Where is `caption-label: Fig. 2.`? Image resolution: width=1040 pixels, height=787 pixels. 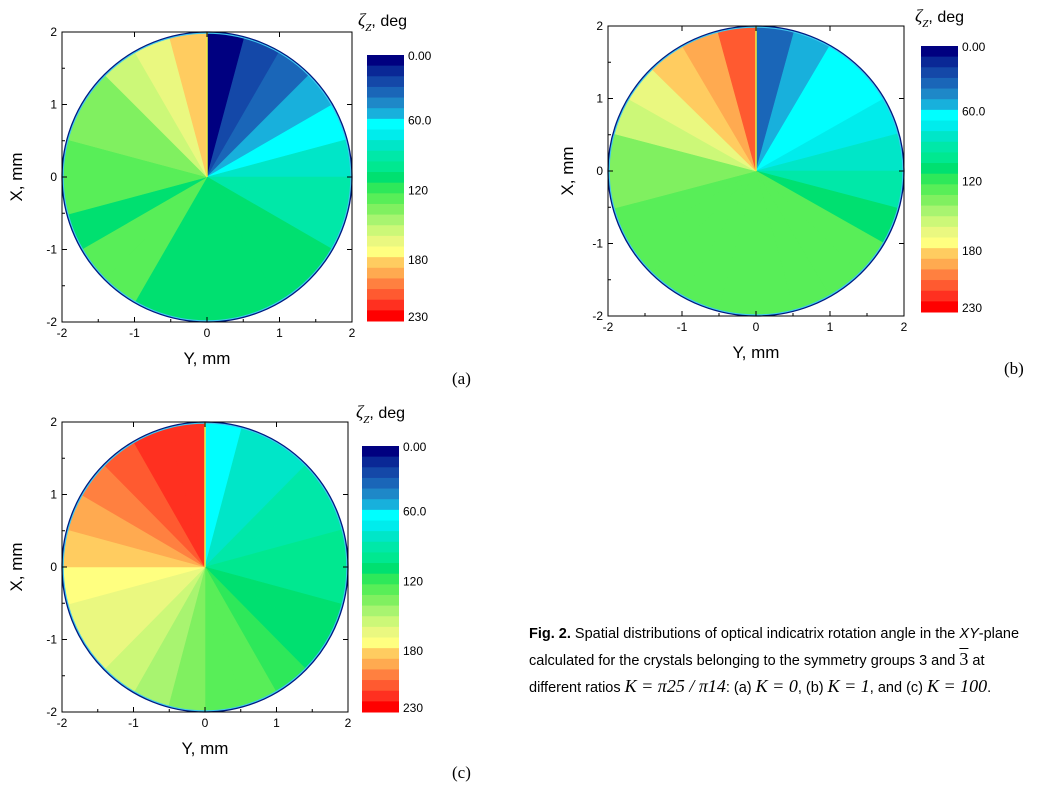 caption-label: Fig. 2. is located at coordinates (550, 634).